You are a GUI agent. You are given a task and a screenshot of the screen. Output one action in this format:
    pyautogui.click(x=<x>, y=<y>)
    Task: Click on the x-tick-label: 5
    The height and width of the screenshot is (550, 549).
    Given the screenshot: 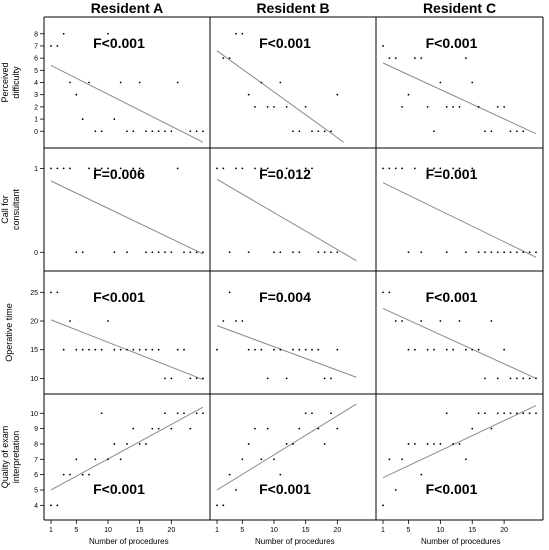 What is the action you would take?
    pyautogui.click(x=409, y=530)
    